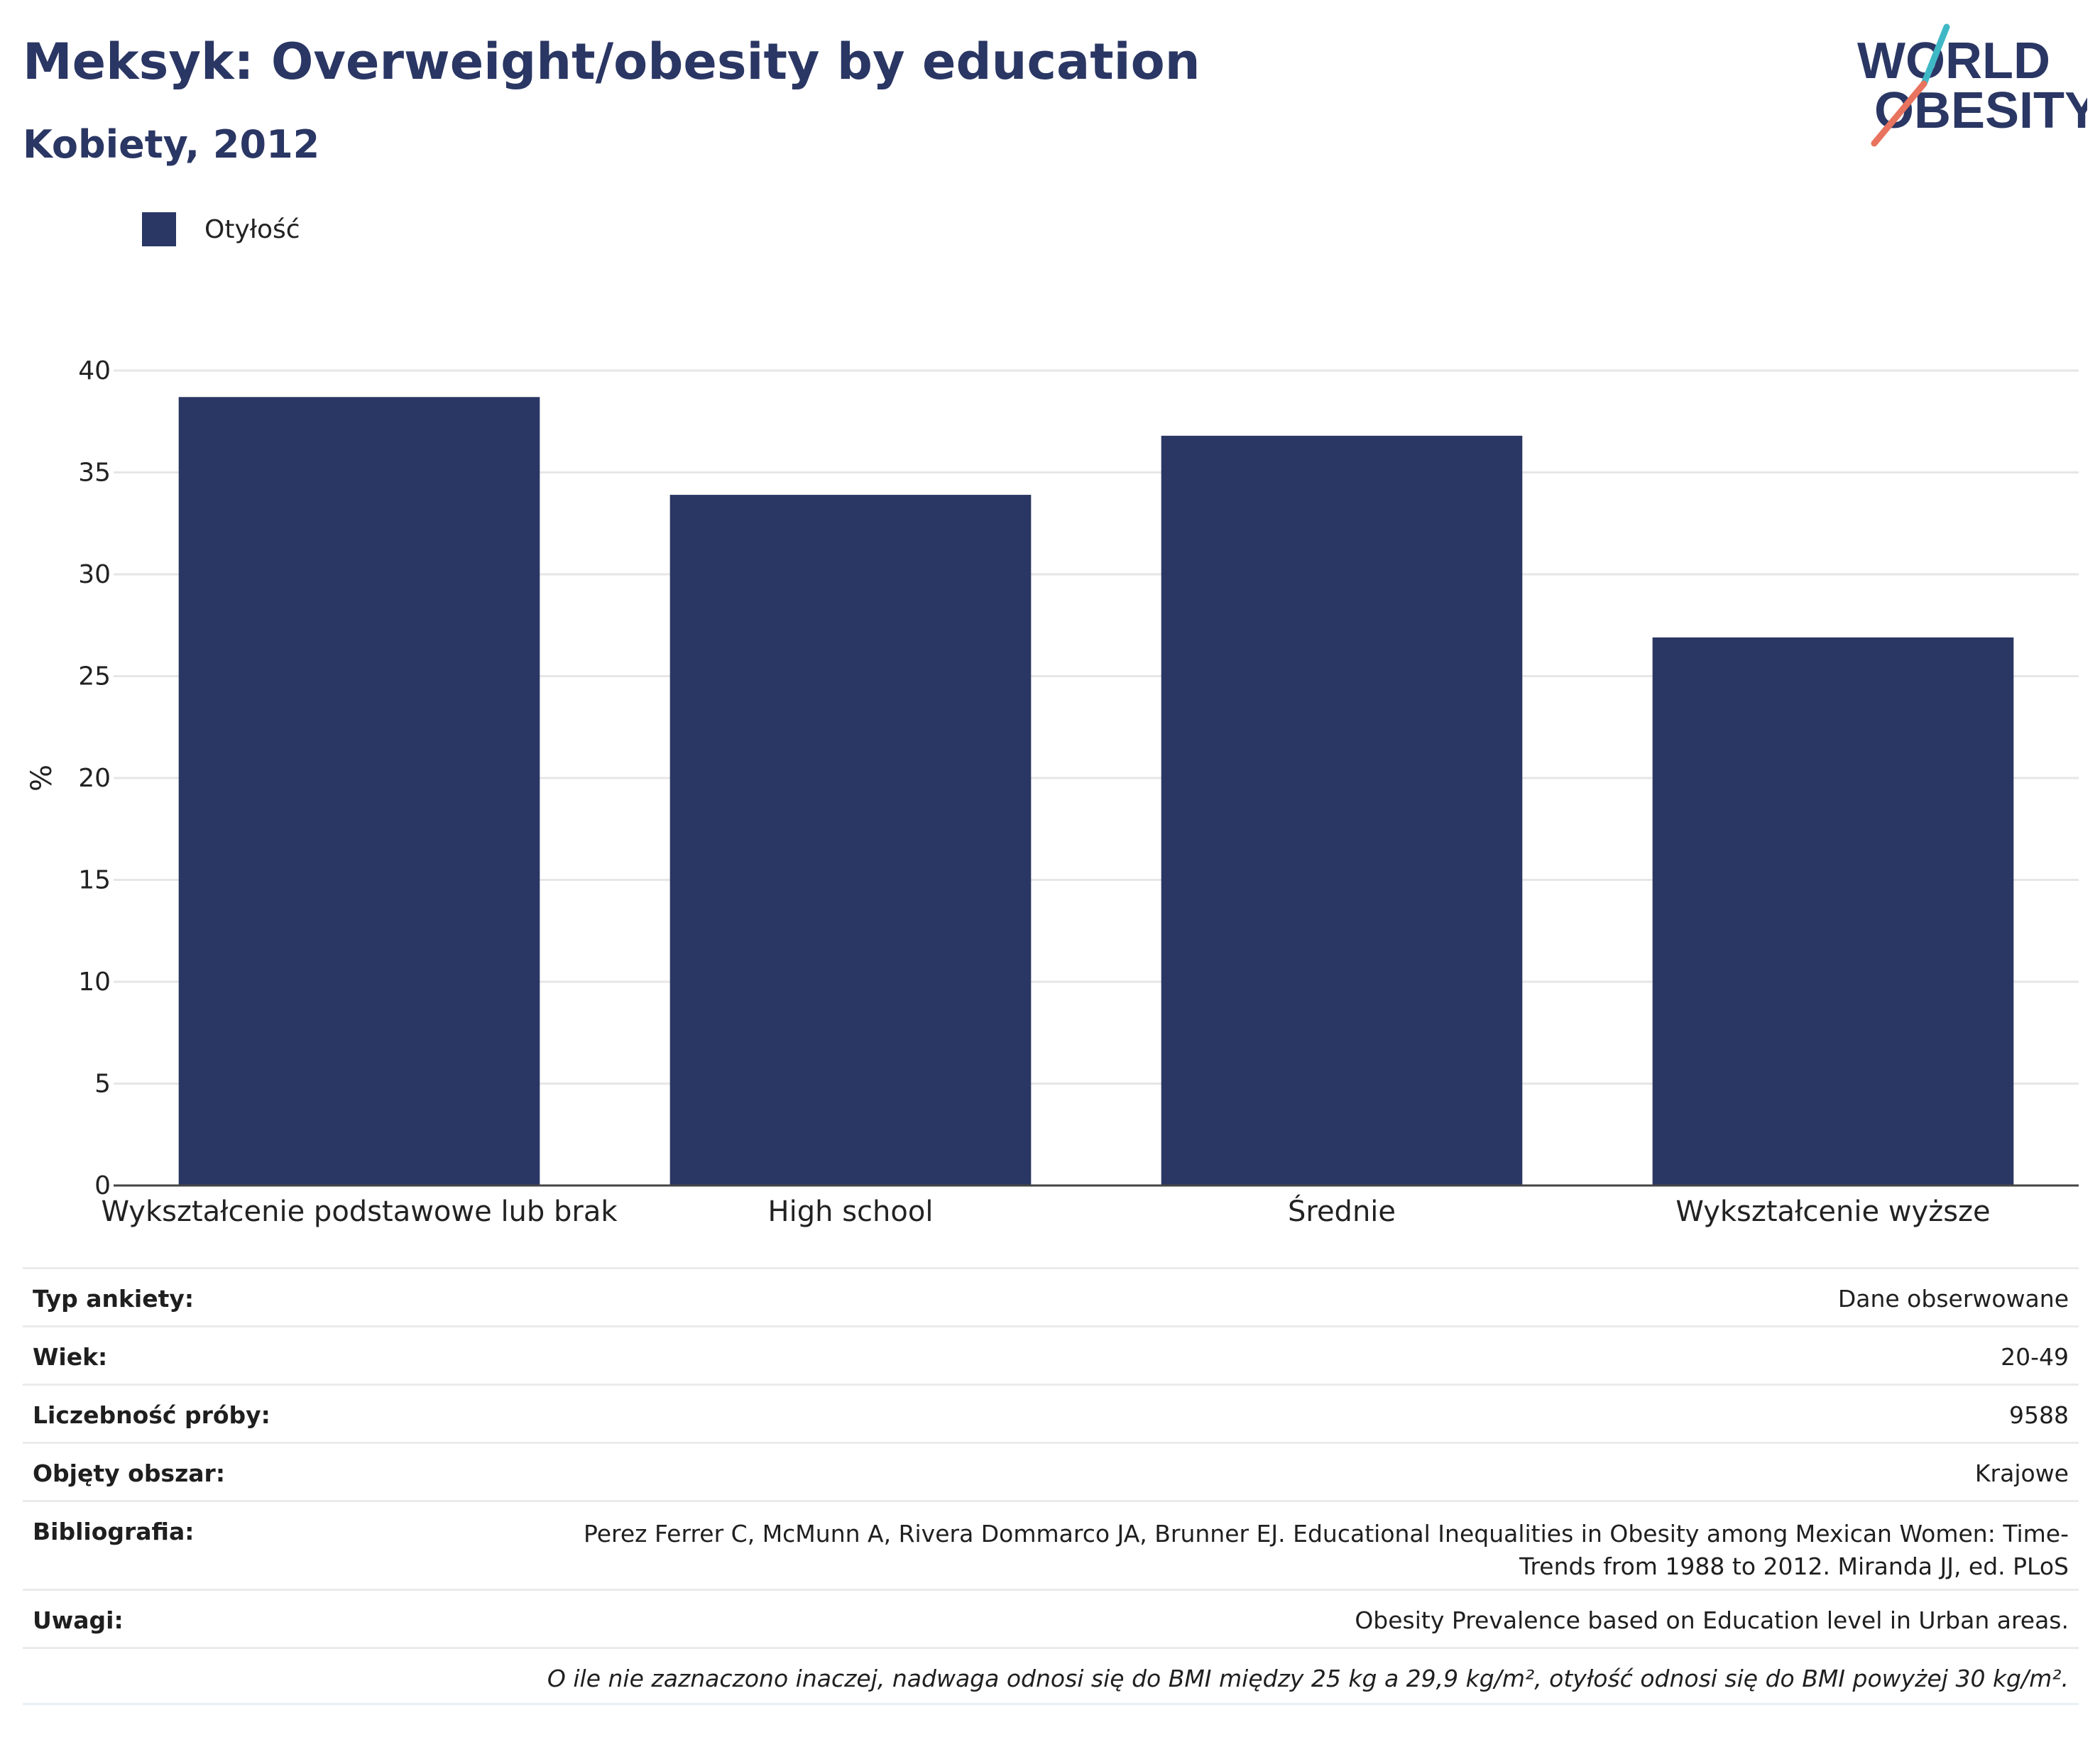 This screenshot has height=1747, width=2100. Describe the element at coordinates (1980, 110) in the screenshot. I see `logo-word-obesity: OBESITY` at that location.